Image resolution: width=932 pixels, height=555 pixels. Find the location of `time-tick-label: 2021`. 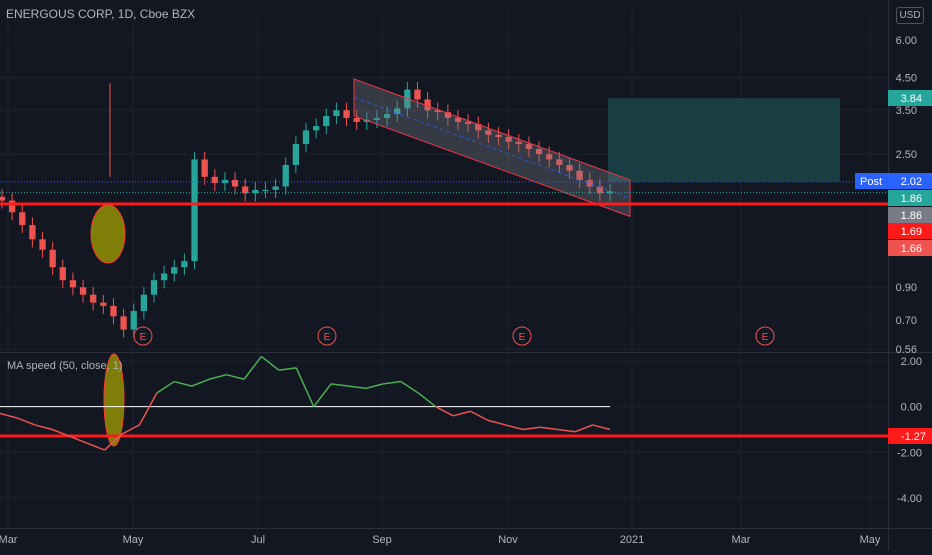

time-tick-label: 2021 is located at coordinates (632, 540).